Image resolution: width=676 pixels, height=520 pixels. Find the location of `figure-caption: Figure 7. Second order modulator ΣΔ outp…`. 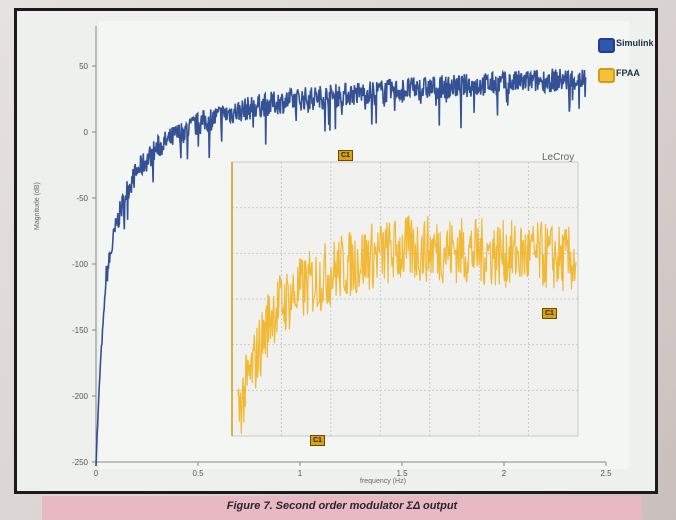

figure-caption: Figure 7. Second order modulator ΣΔ outp… is located at coordinates (342, 506).